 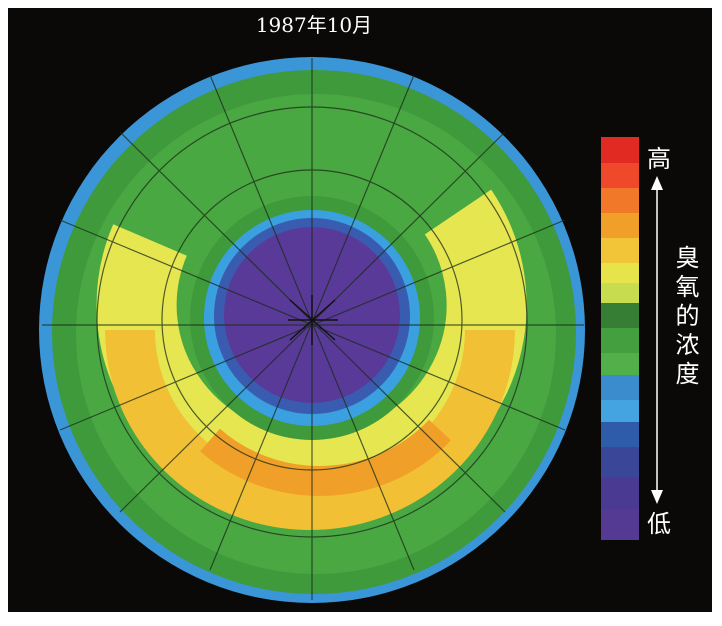 What do you see at coordinates (657, 340) in the screenshot?
I see `scale-arrow` at bounding box center [657, 340].